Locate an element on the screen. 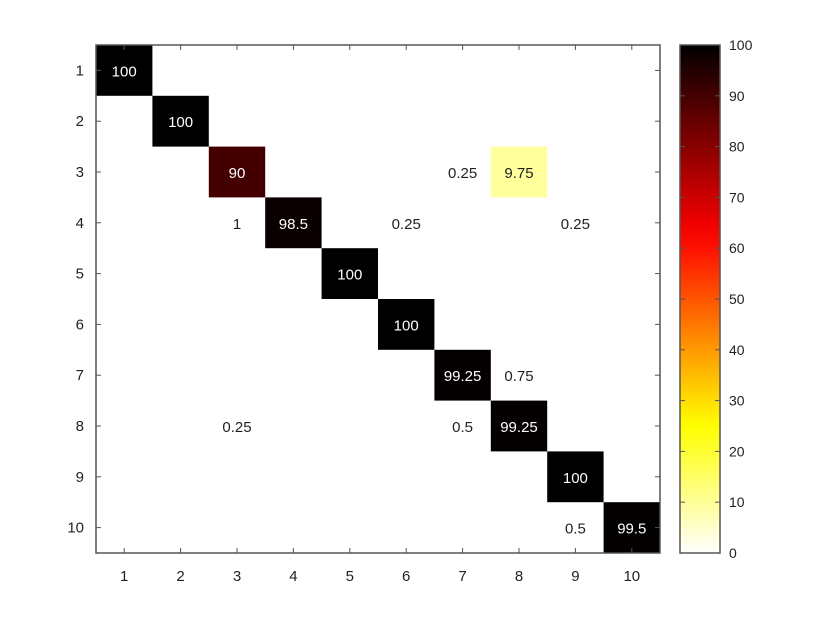 The image size is (830, 628). x-tick-label: 9 is located at coordinates (575, 576).